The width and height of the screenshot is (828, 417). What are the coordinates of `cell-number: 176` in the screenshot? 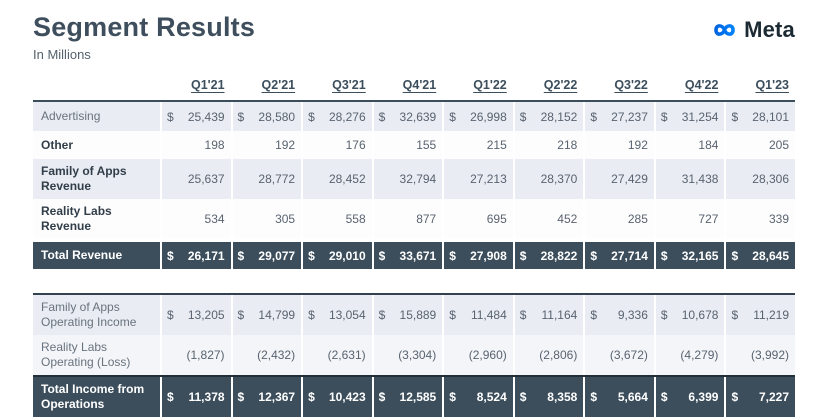 It's located at (355, 145).